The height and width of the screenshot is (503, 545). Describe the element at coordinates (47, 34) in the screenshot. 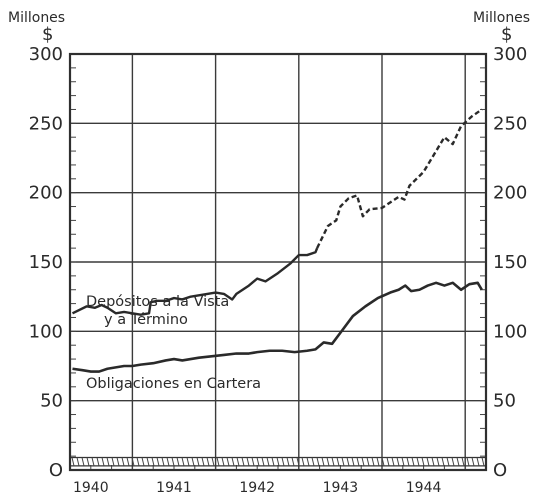

I see `left-axis-currency-label: $` at that location.